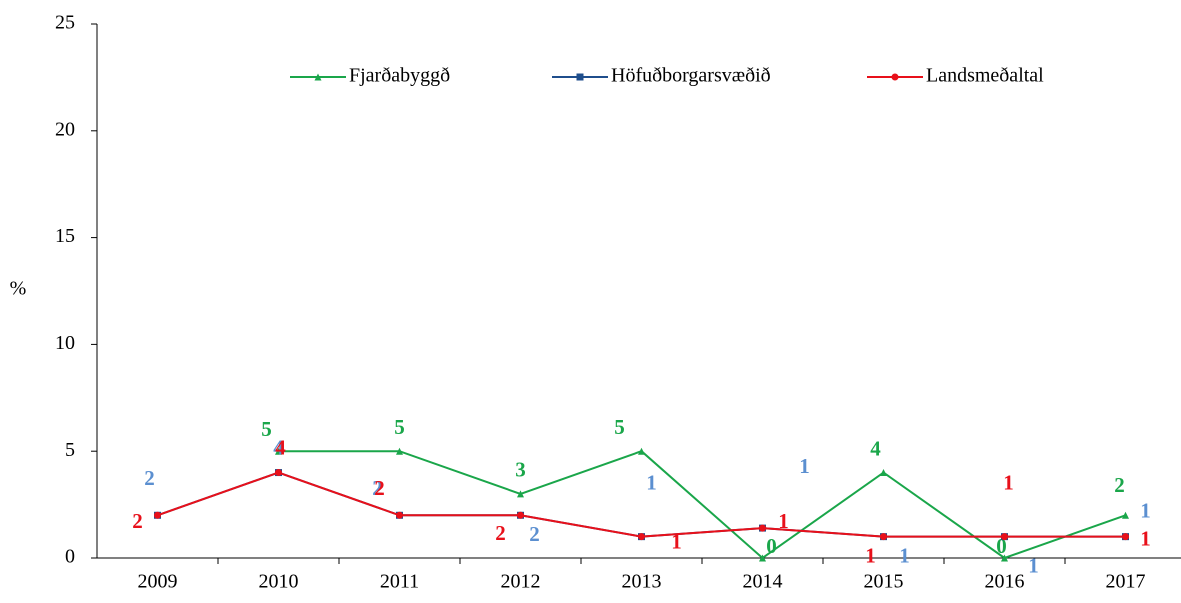  I want to click on y-tick-label: 25, so click(65, 23).